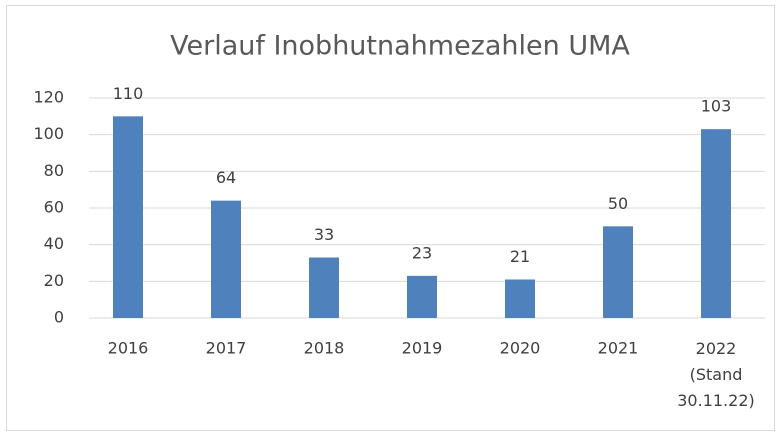  Describe the element at coordinates (618, 203) in the screenshot. I see `data-label: 50` at that location.